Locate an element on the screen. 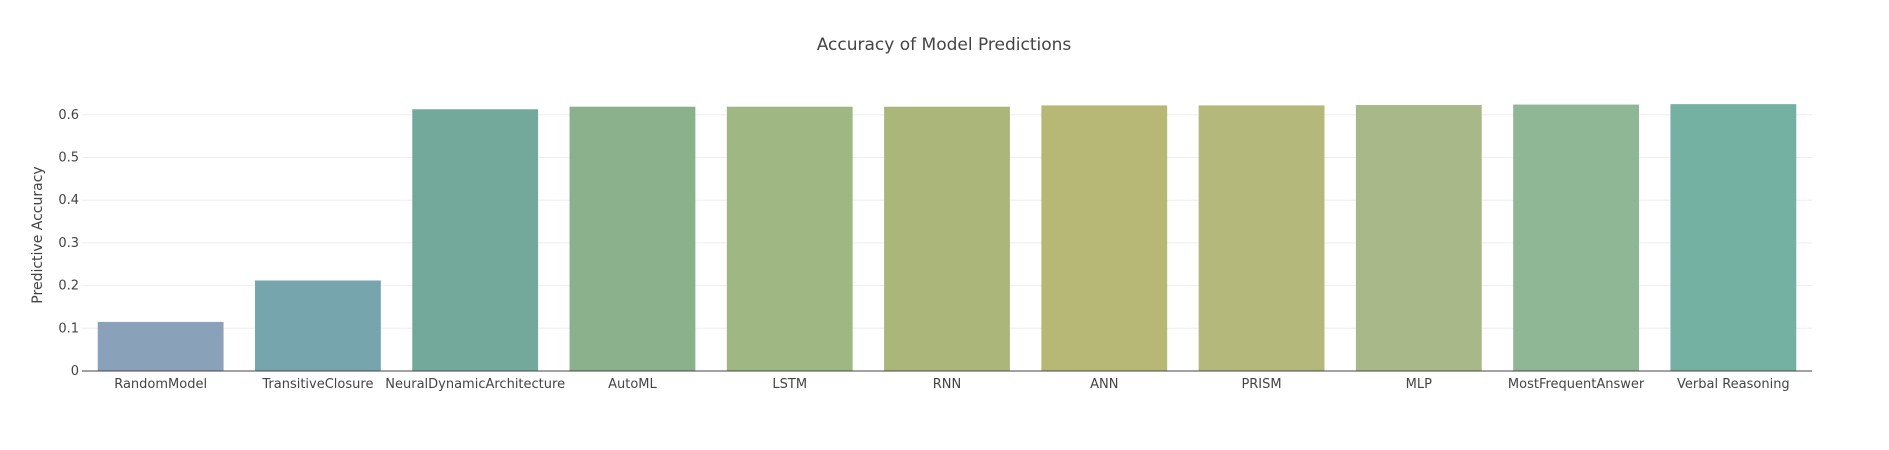  x-tick-label: PRISM is located at coordinates (1261, 384).